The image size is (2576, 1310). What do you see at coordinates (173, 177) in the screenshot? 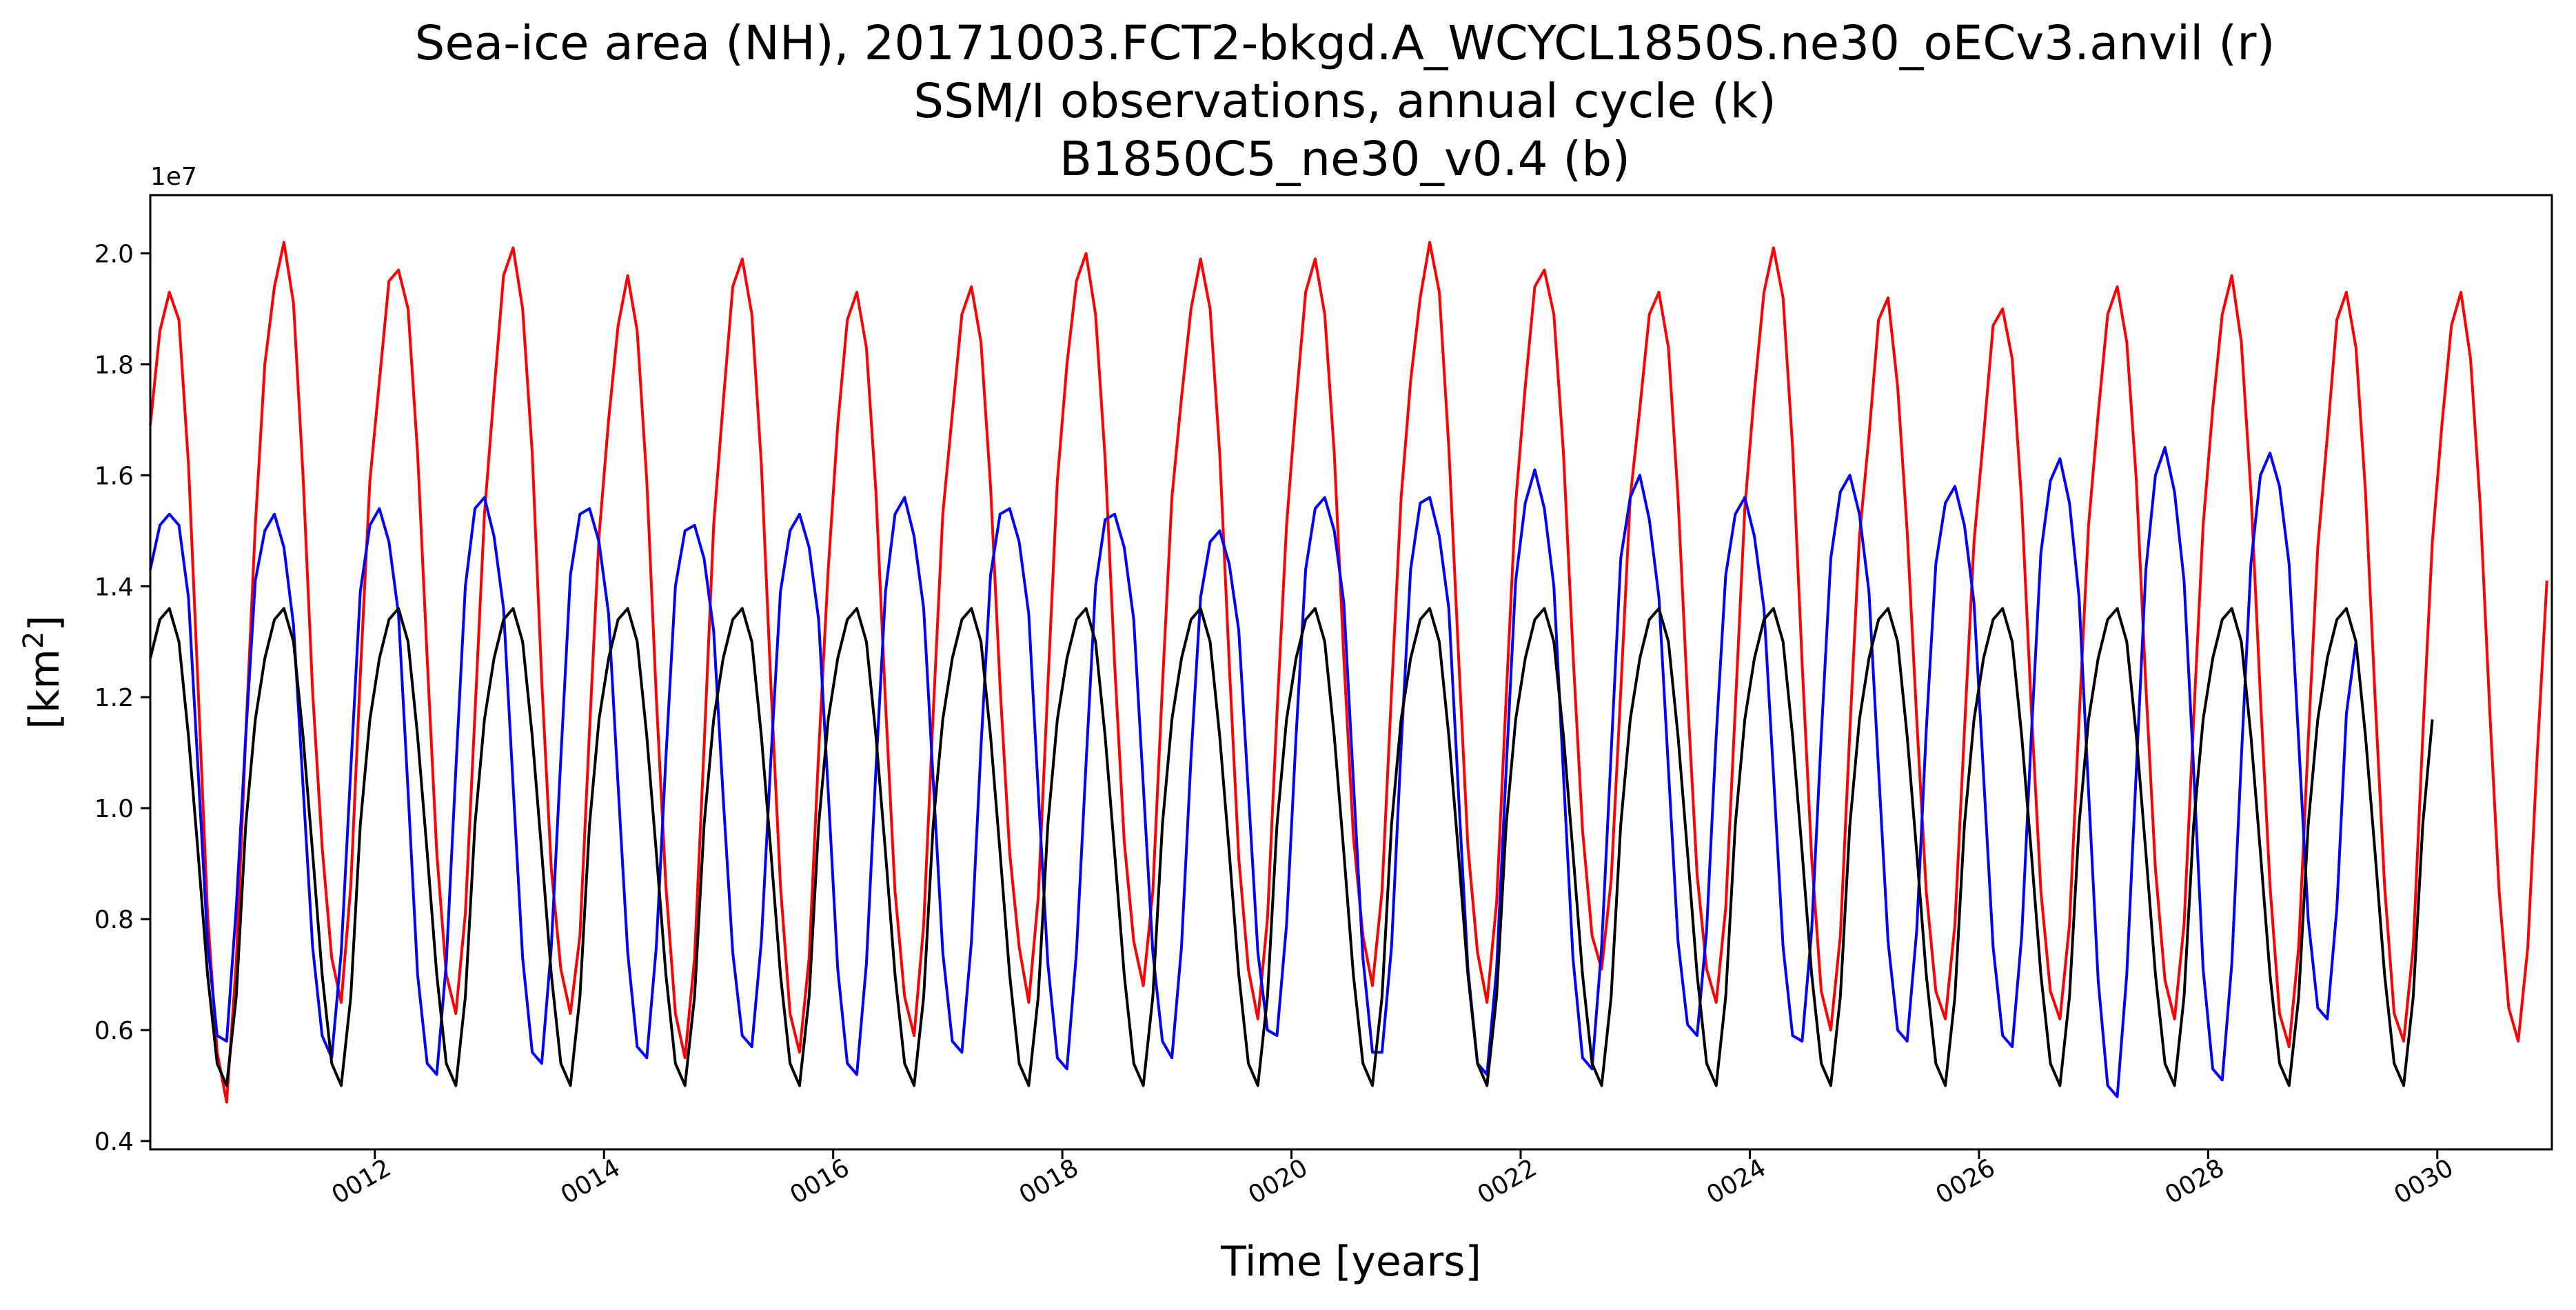
I see `y-axis-offset-label: 1e7` at bounding box center [173, 177].